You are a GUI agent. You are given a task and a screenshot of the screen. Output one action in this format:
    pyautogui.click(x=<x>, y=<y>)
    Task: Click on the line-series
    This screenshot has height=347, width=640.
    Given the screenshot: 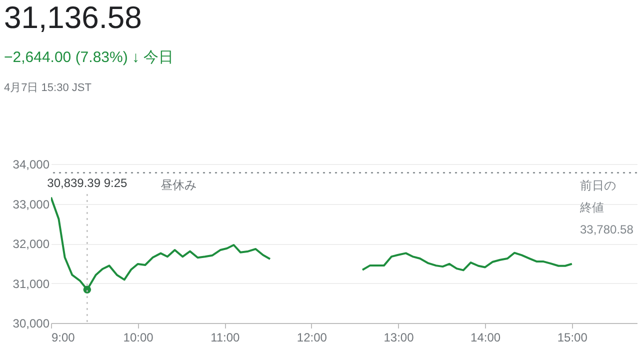 What is the action you would take?
    pyautogui.click(x=467, y=262)
    